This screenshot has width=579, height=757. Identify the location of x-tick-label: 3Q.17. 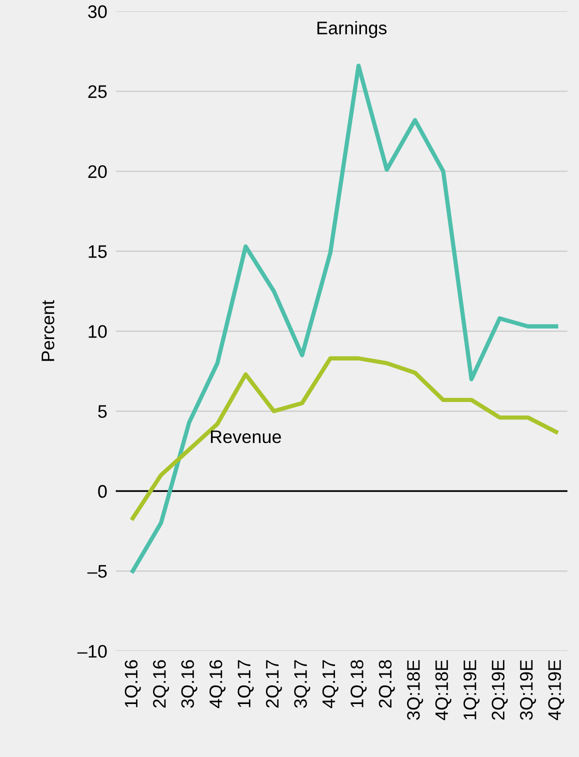
(302, 684).